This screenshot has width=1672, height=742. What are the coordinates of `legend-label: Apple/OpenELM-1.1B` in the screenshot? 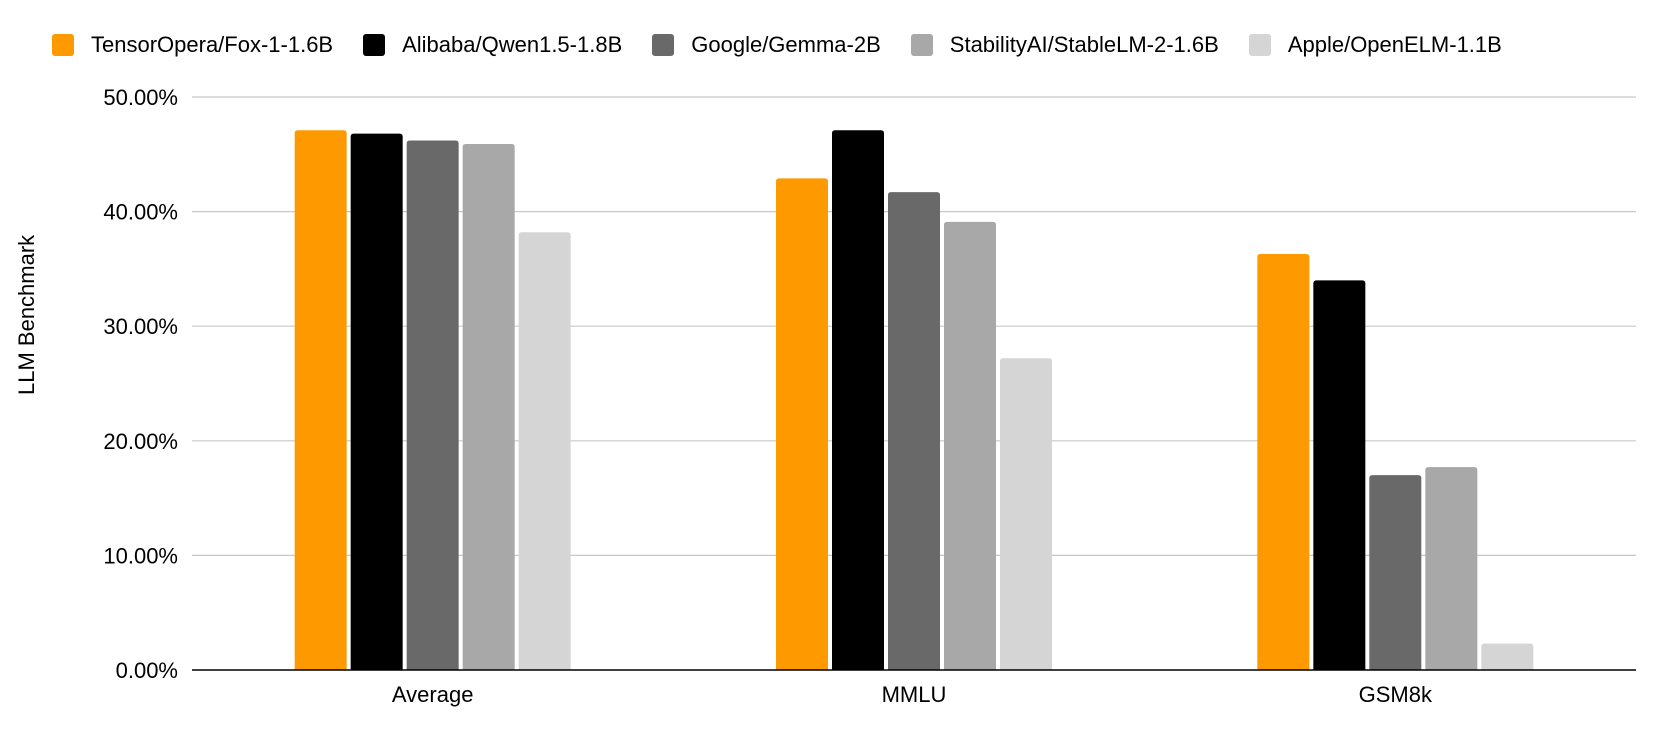 It's located at (1394, 44).